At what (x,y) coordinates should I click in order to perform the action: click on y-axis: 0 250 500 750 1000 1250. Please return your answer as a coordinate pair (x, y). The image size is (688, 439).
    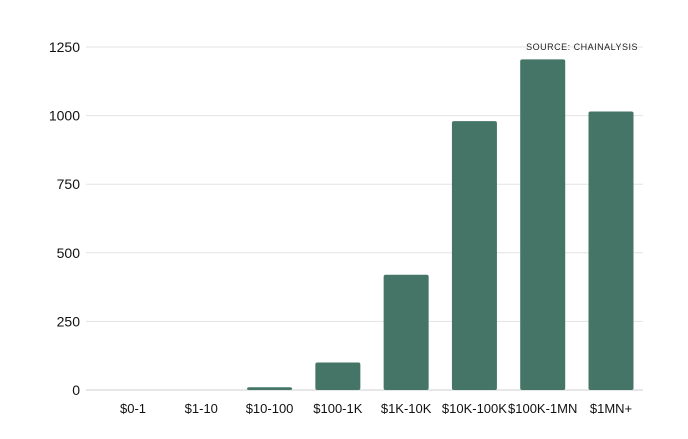
    Looking at the image, I should click on (64, 218).